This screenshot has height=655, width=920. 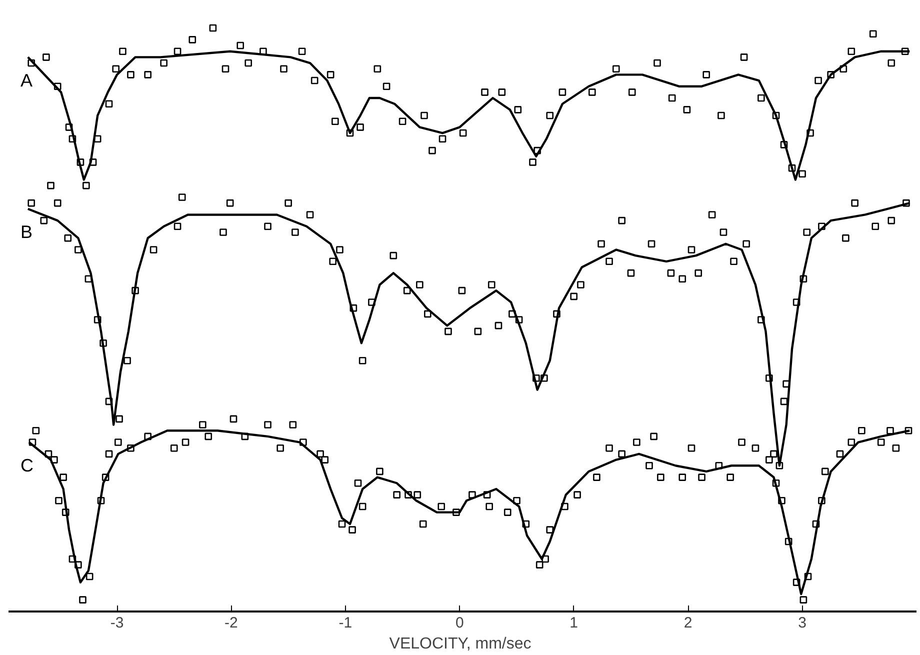 I want to click on x-axis-title: VELOCITY, mm/sec, so click(x=460, y=644).